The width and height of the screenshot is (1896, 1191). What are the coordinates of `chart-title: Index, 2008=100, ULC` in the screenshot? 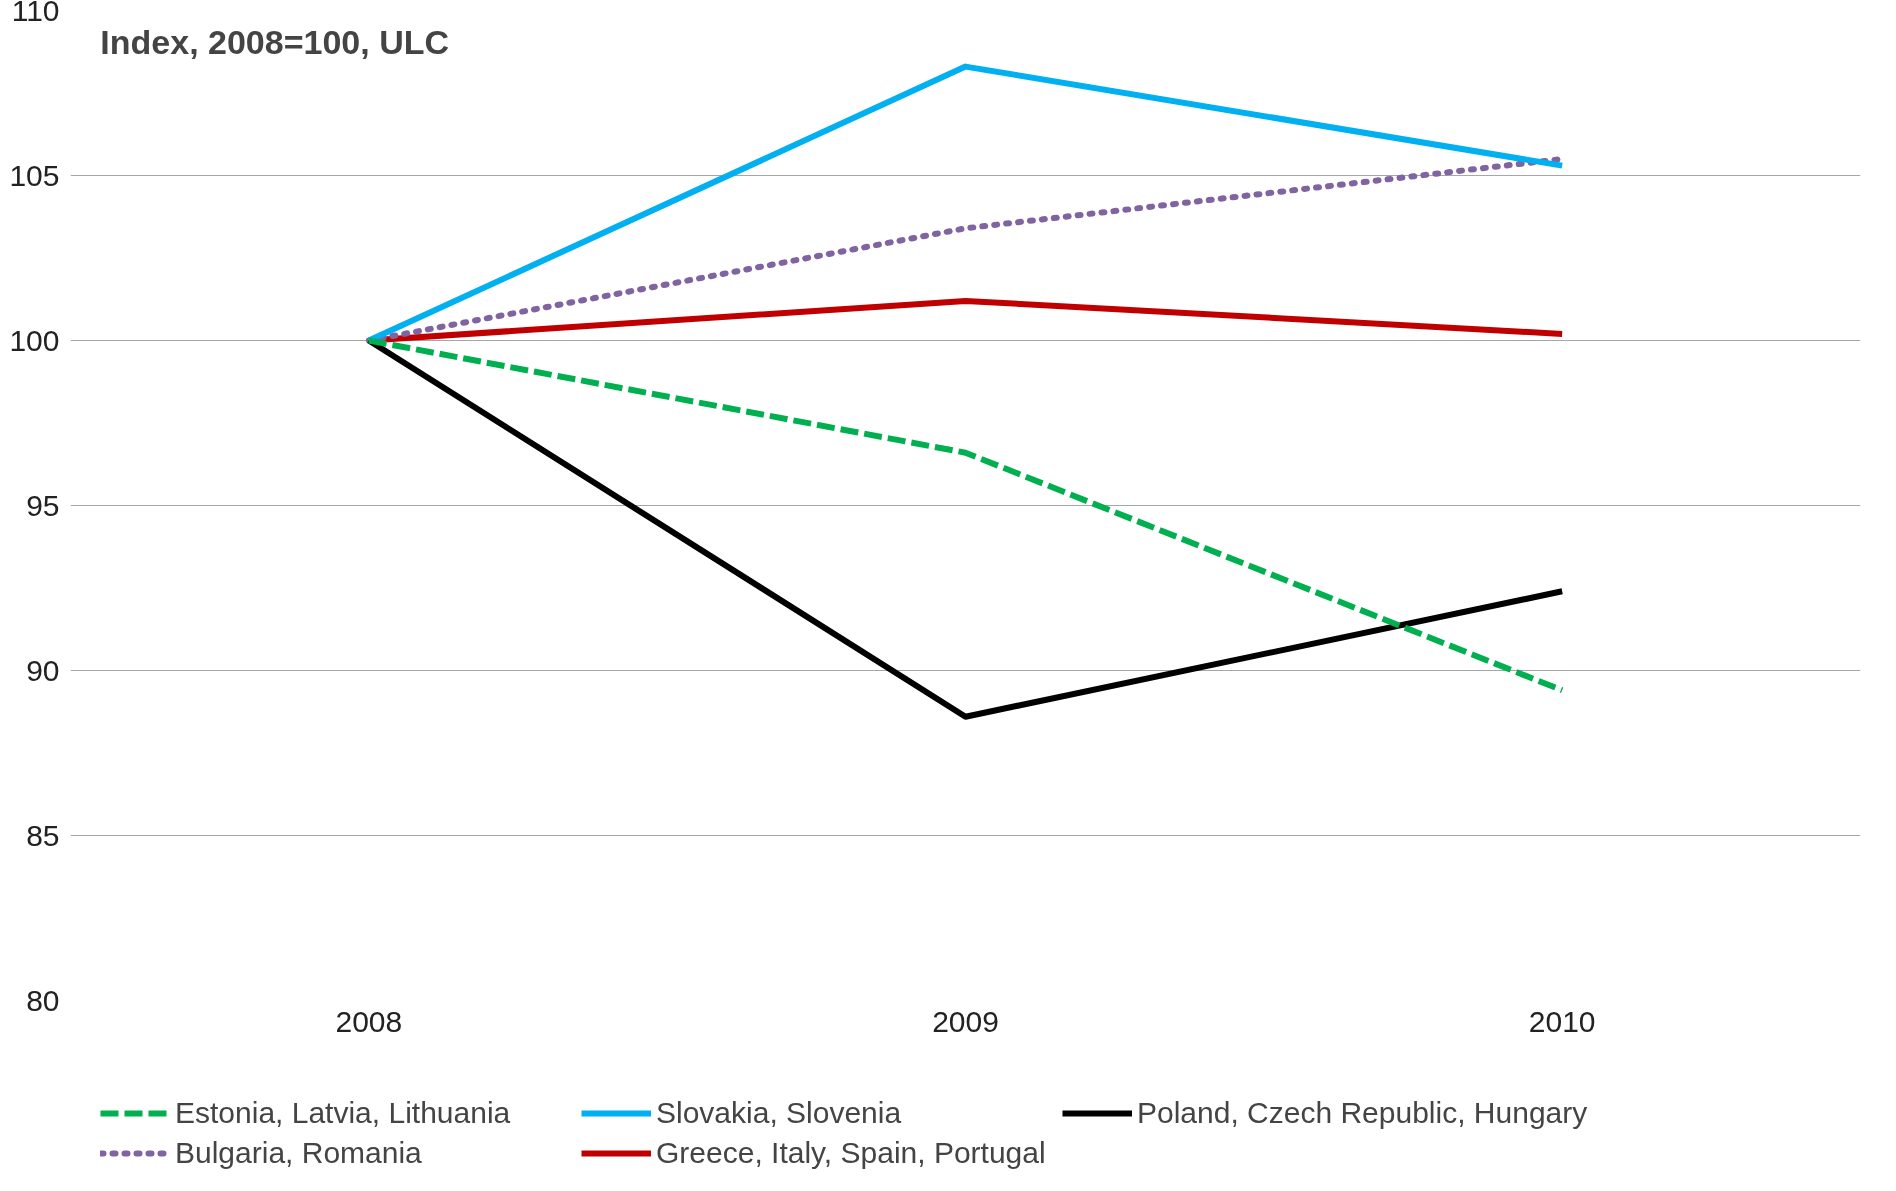 It's located at (275, 41).